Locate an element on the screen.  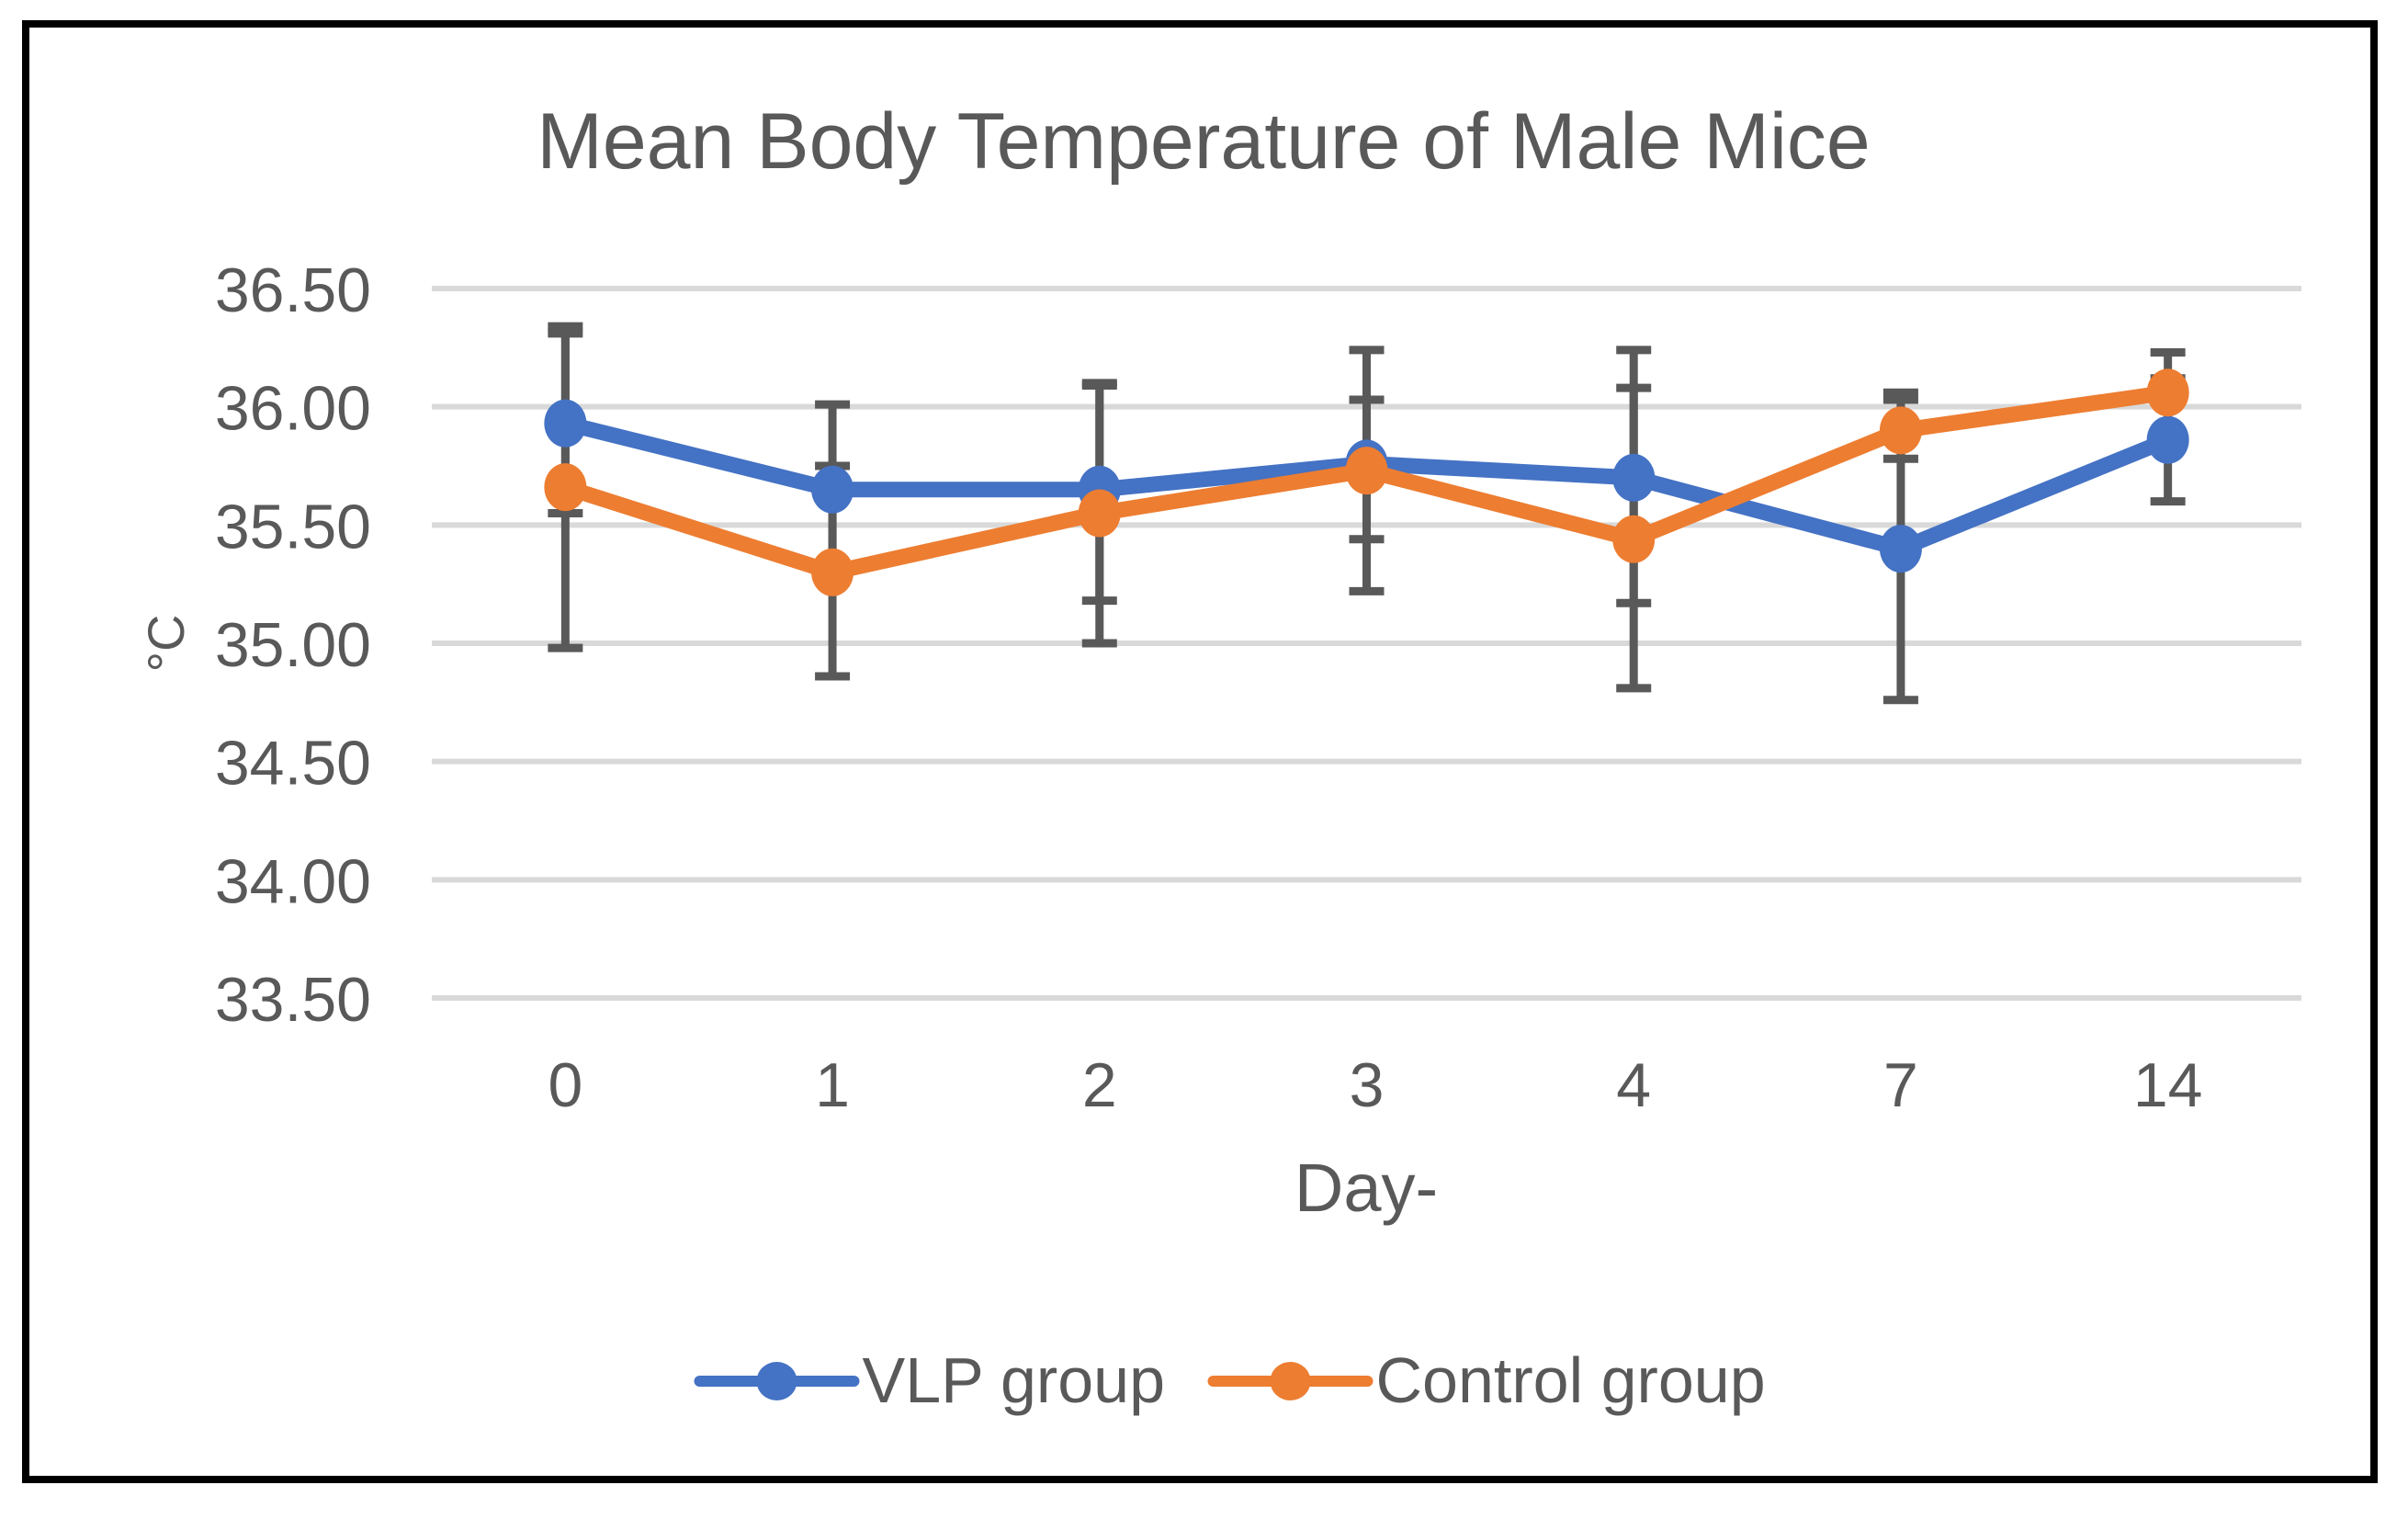
y-tick-label: 34.00 is located at coordinates (293, 881).